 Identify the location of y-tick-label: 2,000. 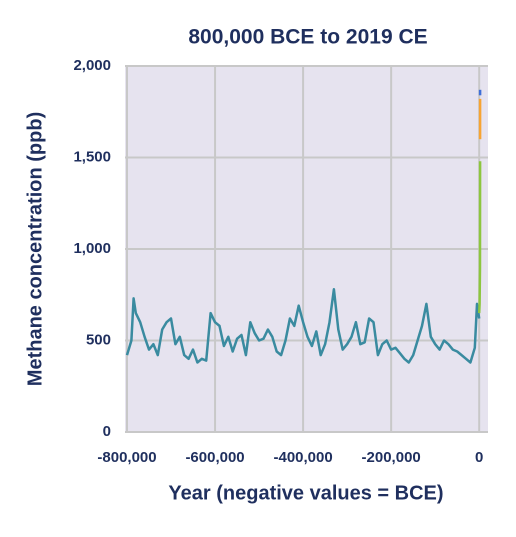
(92, 65).